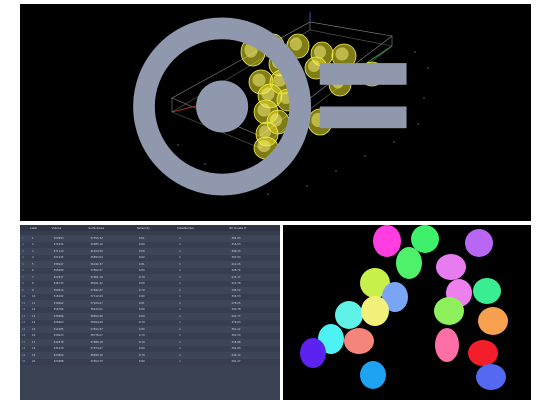 The width and height of the screenshot is (540, 400). What do you see at coordinates (112, 309) in the screenshot?
I see `table-cell: 38229.01` at bounding box center [112, 309].